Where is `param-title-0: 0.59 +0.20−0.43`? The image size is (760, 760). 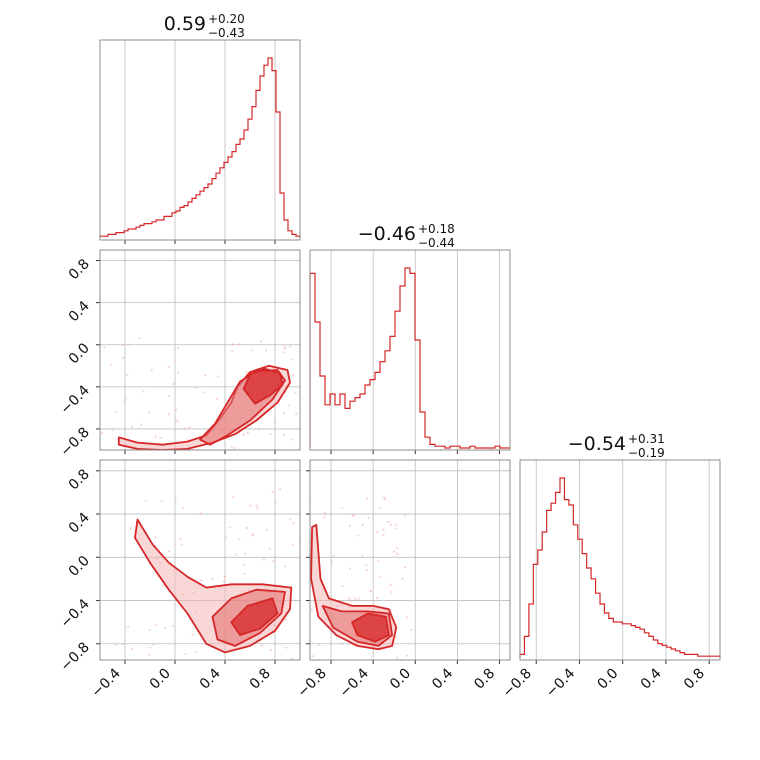
param-title-0: 0.59 +0.20−0.43 is located at coordinates (204, 26).